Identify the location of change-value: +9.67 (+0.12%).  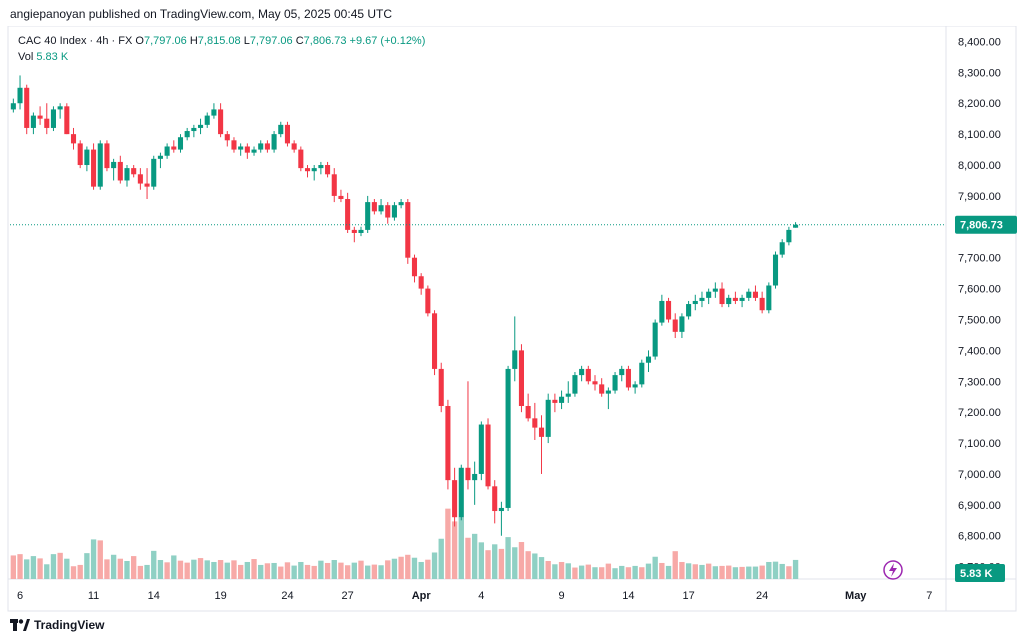
(387, 41).